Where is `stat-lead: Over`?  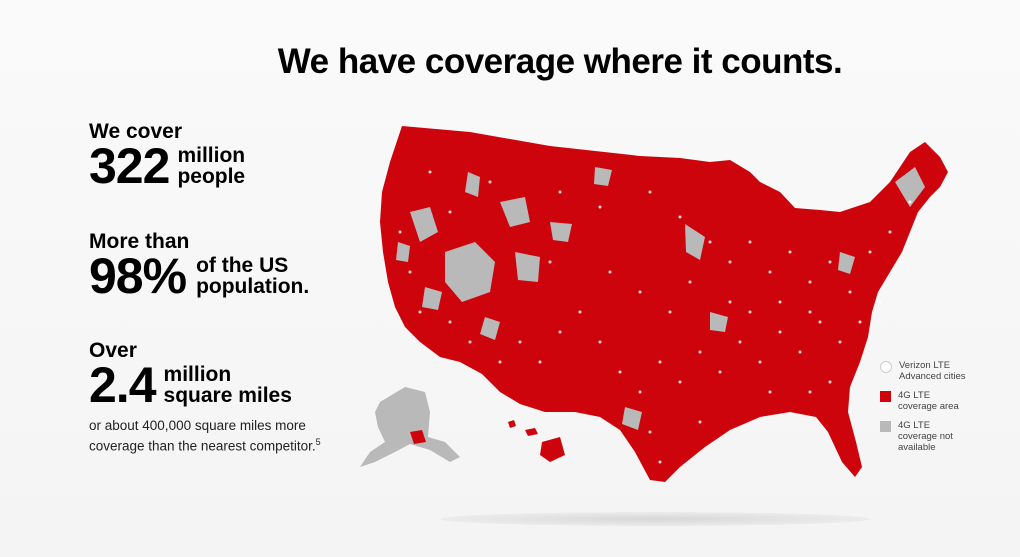 stat-lead: Over is located at coordinates (113, 350).